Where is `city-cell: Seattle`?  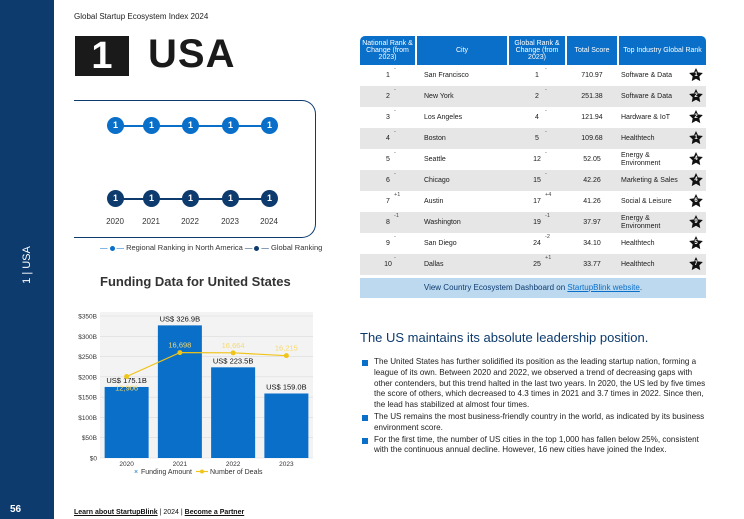 city-cell: Seattle is located at coordinates (462, 159).